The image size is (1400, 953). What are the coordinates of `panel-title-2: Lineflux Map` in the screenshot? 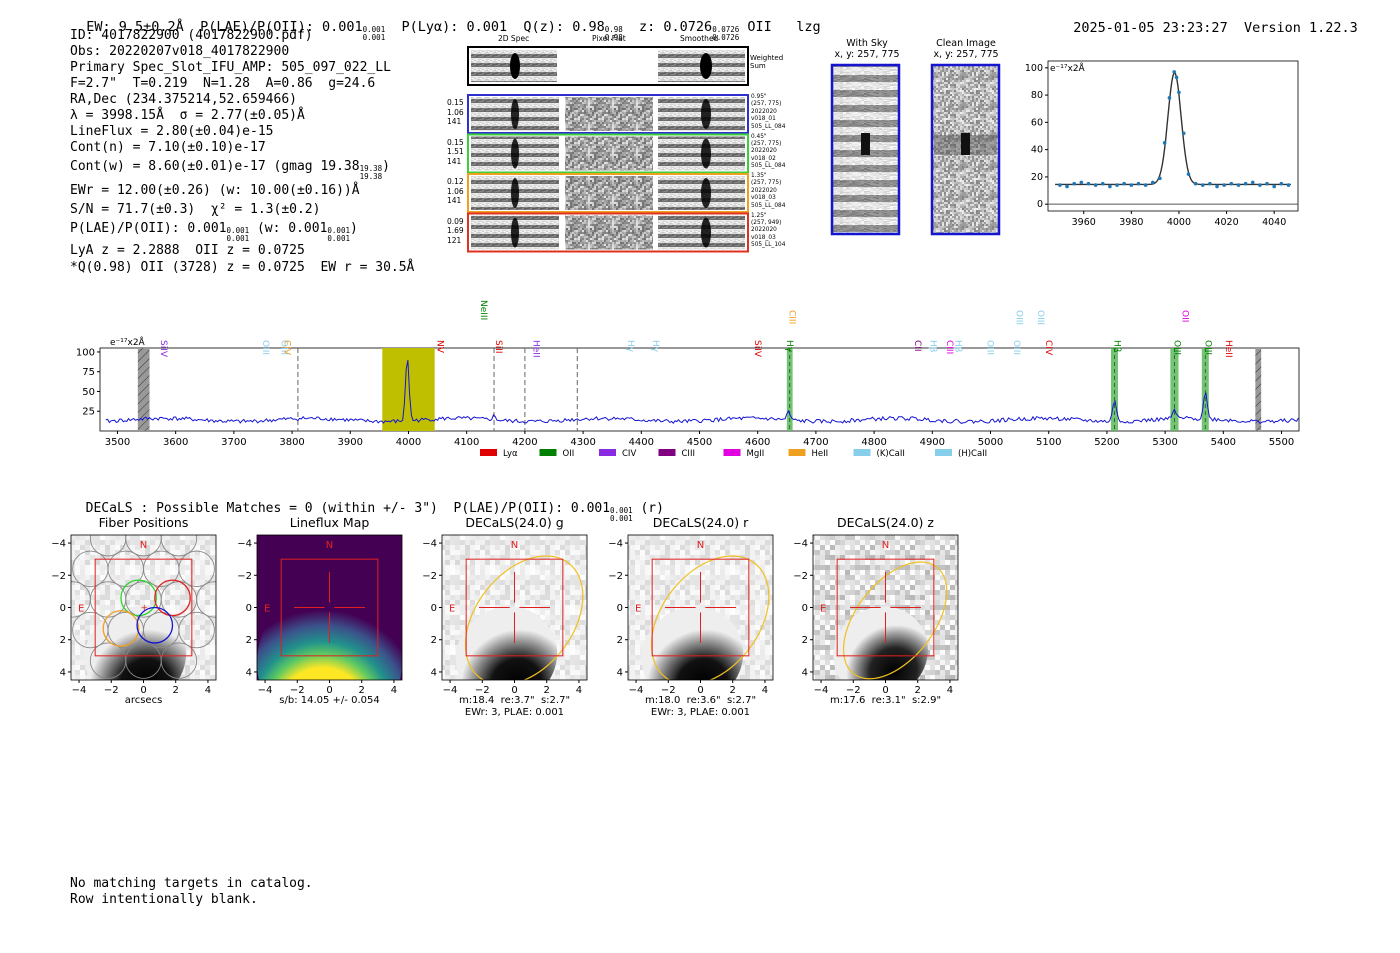 It's located at (329, 522).